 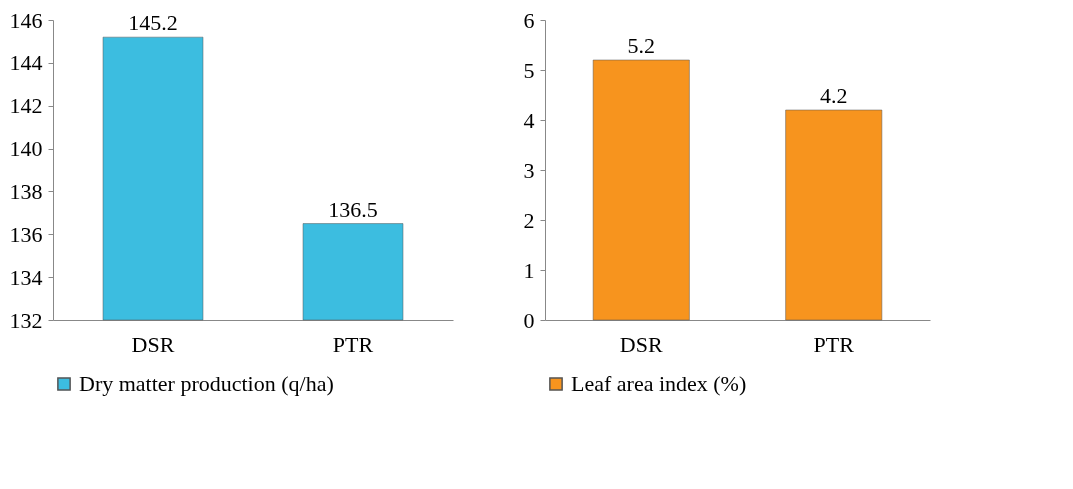 I want to click on data-label: 5.2, so click(x=641, y=45).